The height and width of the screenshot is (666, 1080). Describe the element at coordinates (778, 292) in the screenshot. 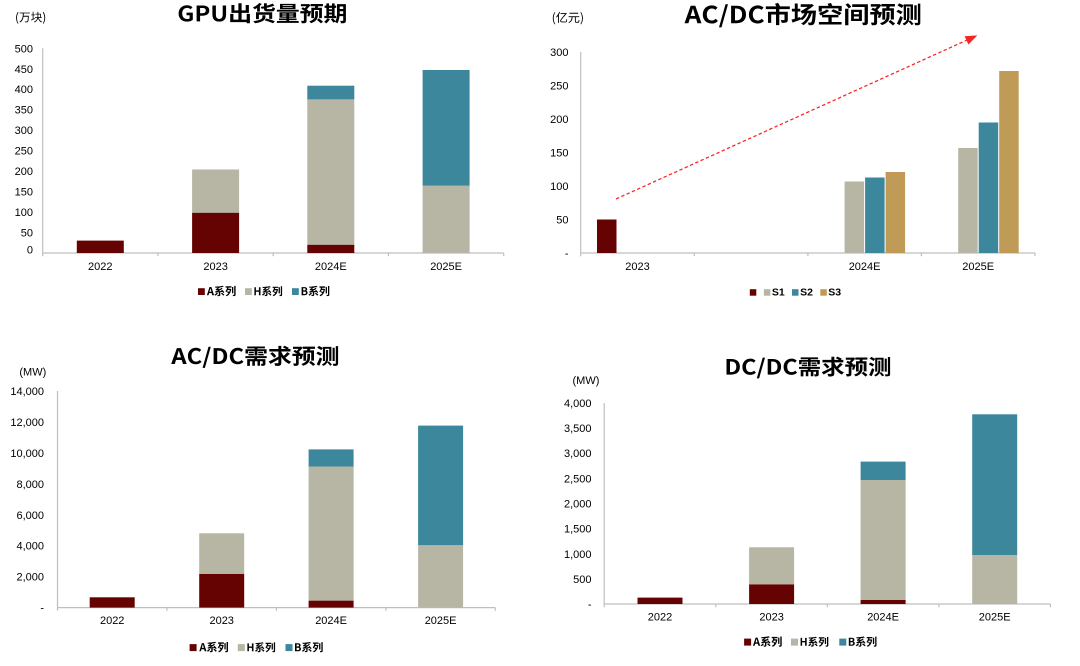

I see `svg-text: S1` at that location.